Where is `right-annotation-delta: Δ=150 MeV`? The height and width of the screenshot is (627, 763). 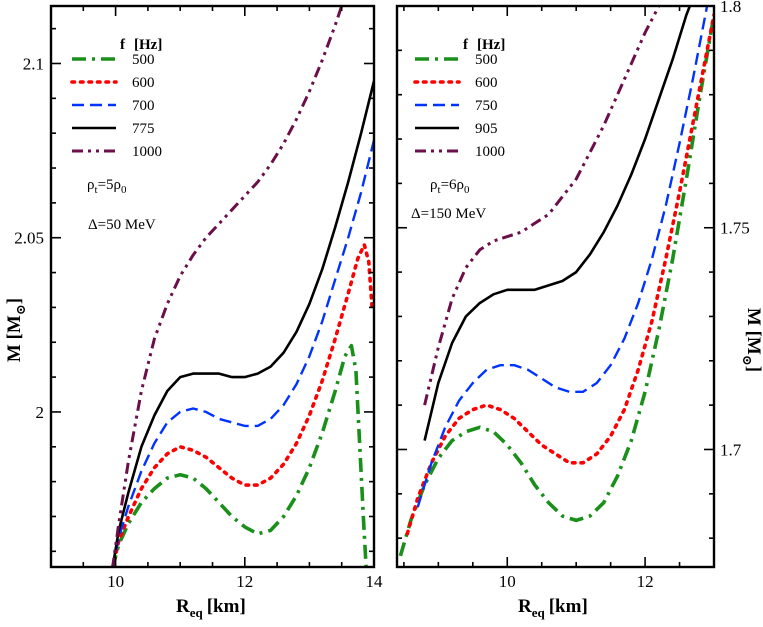 right-annotation-delta: Δ=150 MeV is located at coordinates (448, 214).